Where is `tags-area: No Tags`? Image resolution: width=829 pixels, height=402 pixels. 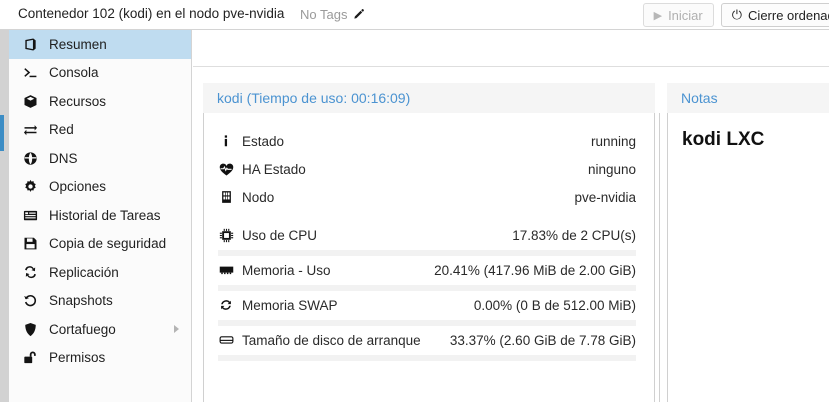 tags-area: No Tags is located at coordinates (332, 14).